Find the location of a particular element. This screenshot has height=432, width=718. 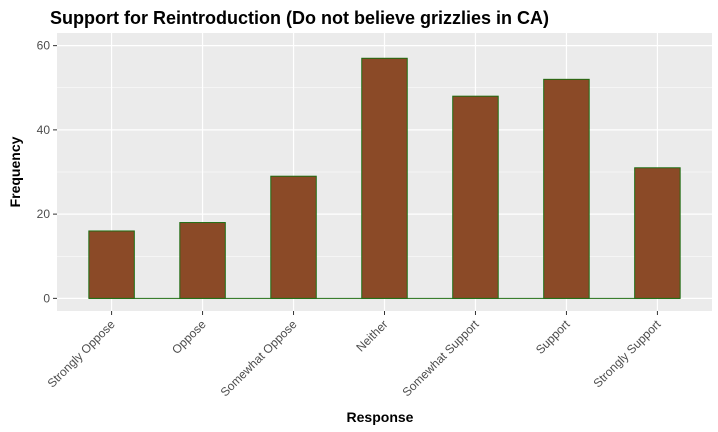

x-tick-label: Oppose is located at coordinates (189, 337).